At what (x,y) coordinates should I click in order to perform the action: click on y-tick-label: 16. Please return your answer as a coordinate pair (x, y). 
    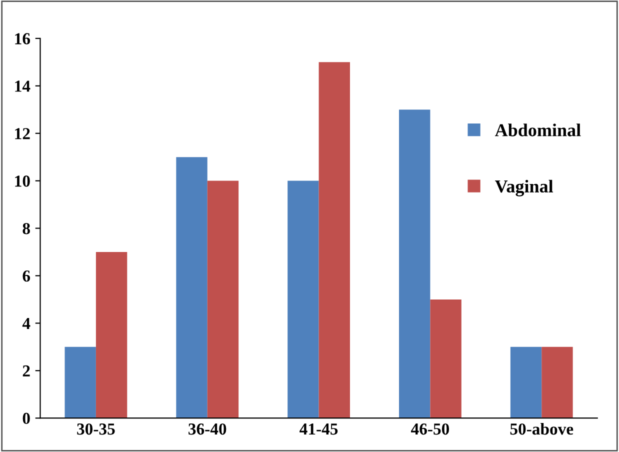
    Looking at the image, I should click on (22, 38).